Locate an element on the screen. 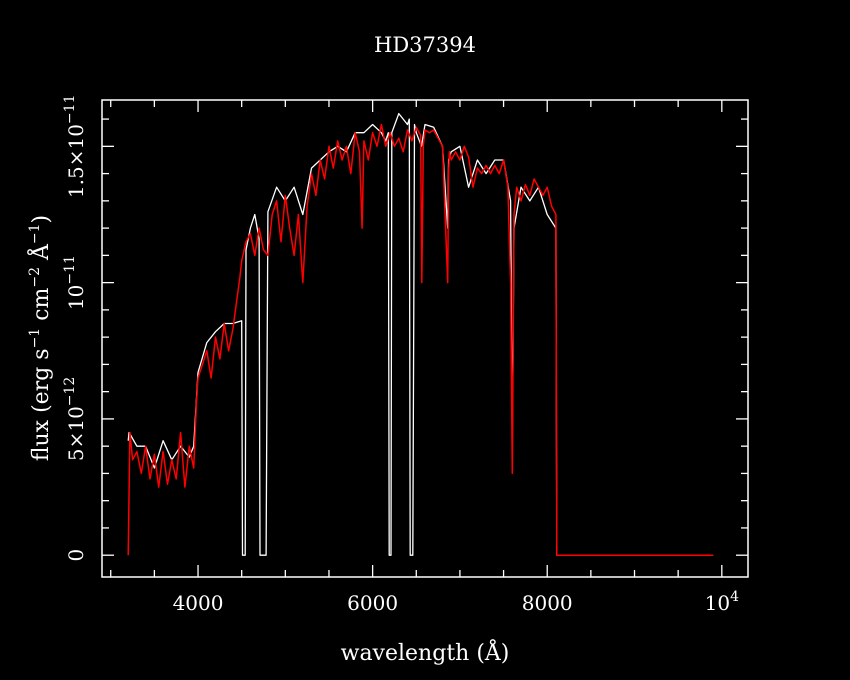 The width and height of the screenshot is (850, 680). y-tick-label-3: 1.5×10−11 is located at coordinates (75, 147).